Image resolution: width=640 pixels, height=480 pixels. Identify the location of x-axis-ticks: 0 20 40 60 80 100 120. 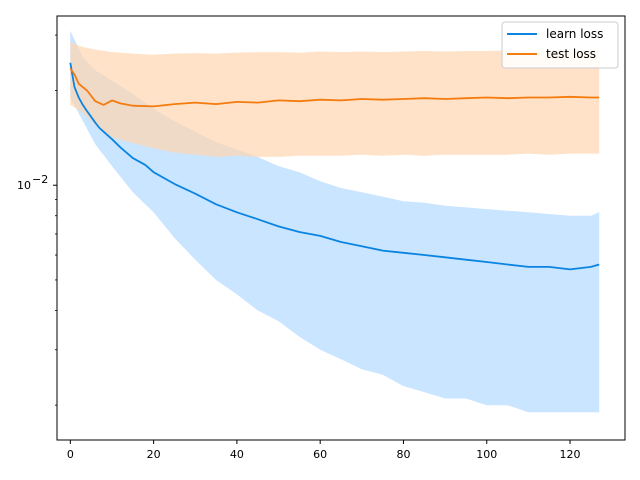
(324, 450).